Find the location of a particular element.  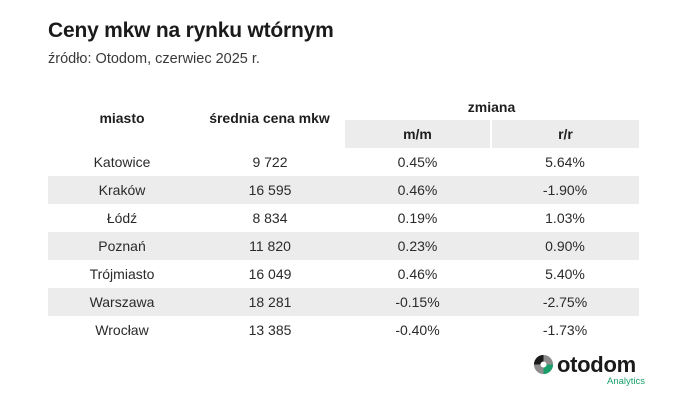

logo-tagline: Analytics is located at coordinates (626, 381).